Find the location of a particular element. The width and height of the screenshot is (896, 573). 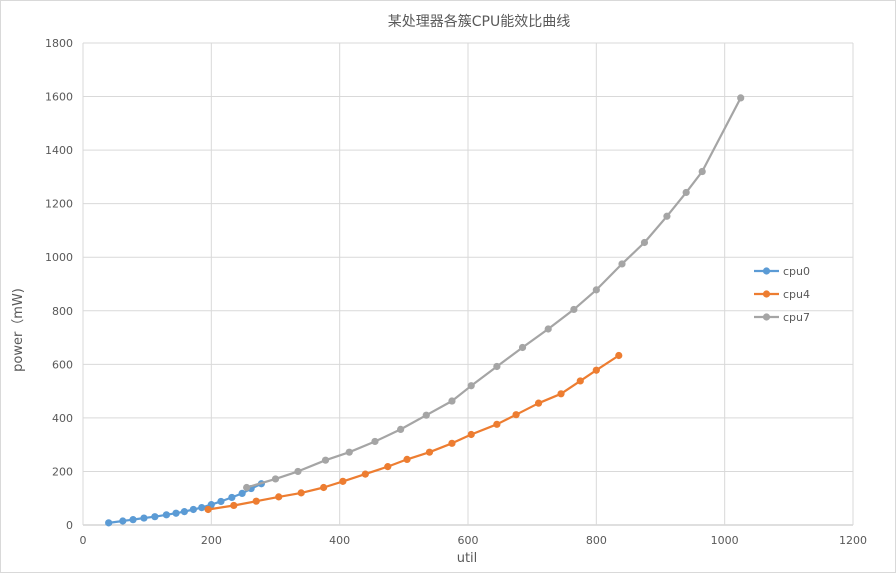

y-tick-label: 1200 is located at coordinates (59, 204).